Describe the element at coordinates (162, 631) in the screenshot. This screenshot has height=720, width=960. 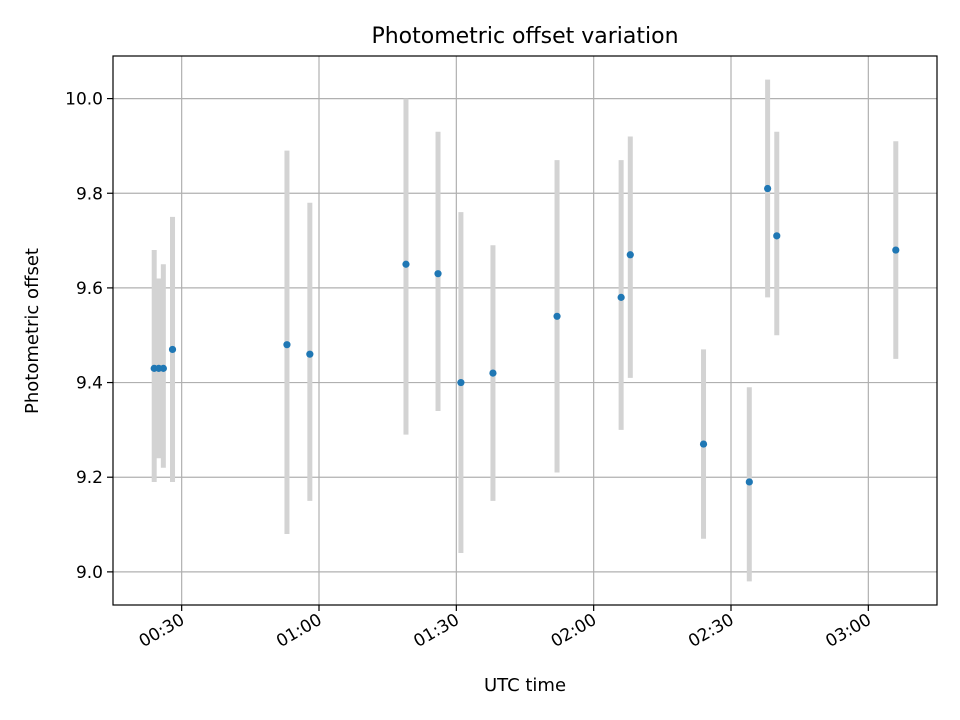
I see `x-tick-label: 00:30` at that location.